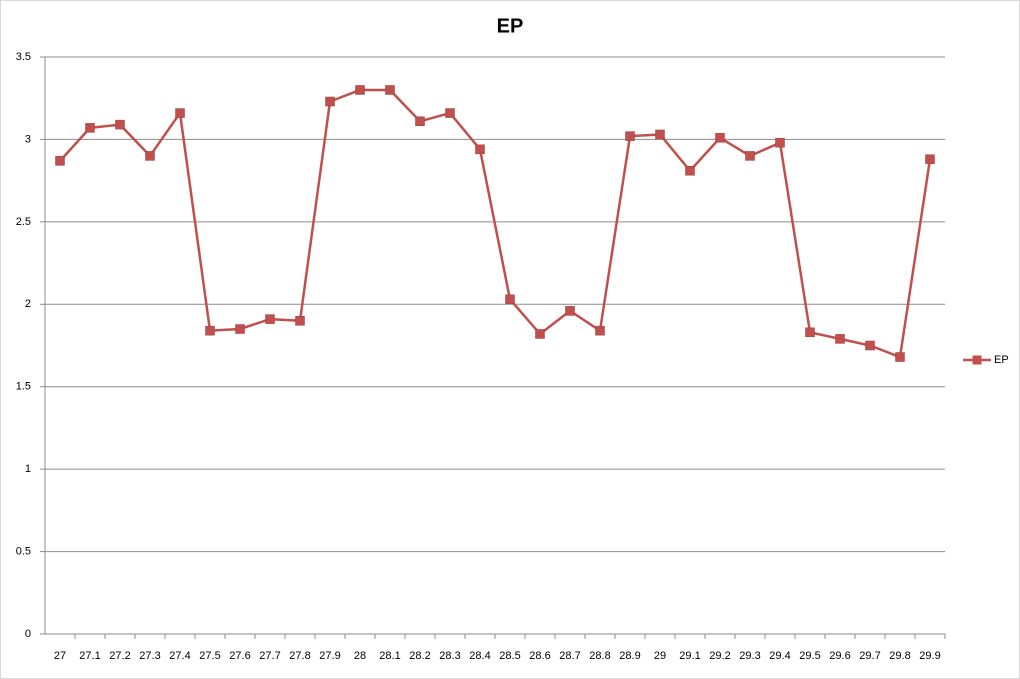  Describe the element at coordinates (899, 656) in the screenshot. I see `x-tick-label: 29.8` at that location.